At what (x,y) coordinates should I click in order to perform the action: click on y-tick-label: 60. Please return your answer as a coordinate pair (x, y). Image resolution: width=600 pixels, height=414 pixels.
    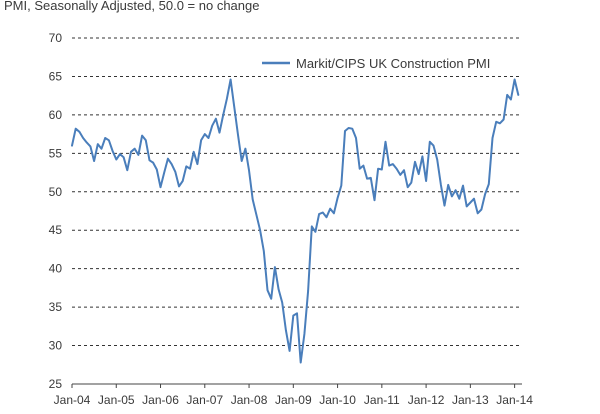
    Looking at the image, I should click on (56, 115).